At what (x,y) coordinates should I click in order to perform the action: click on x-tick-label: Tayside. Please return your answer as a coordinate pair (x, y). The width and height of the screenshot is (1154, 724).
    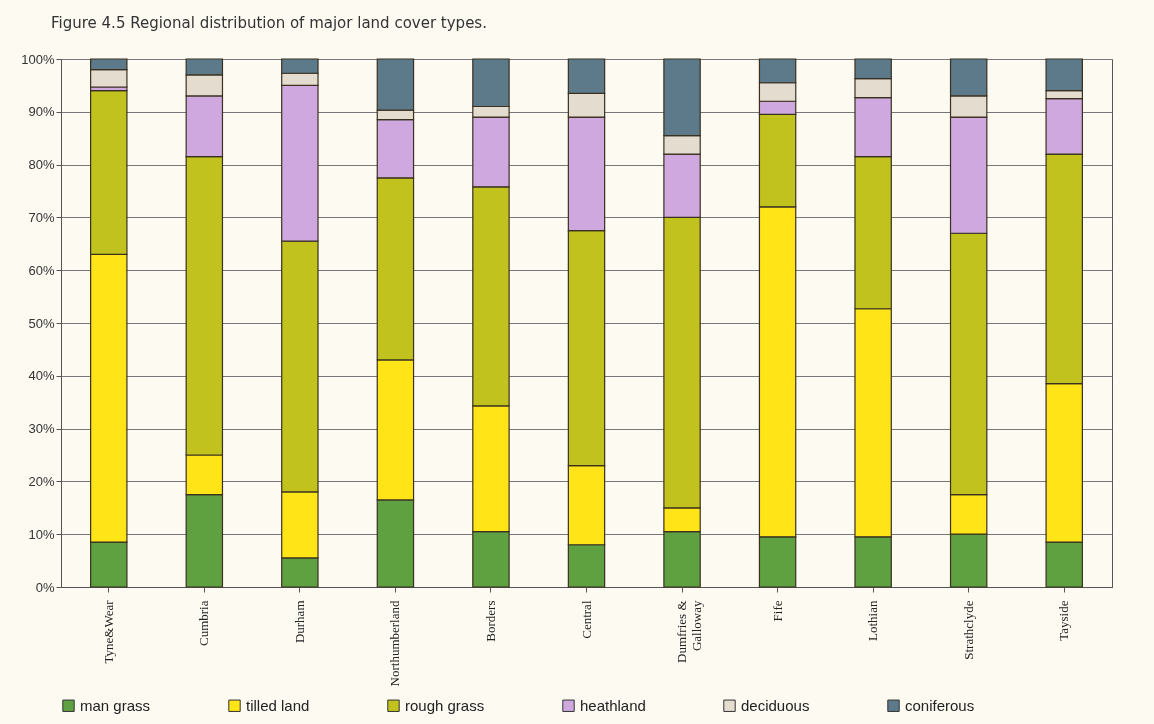
    Looking at the image, I should click on (1064, 620).